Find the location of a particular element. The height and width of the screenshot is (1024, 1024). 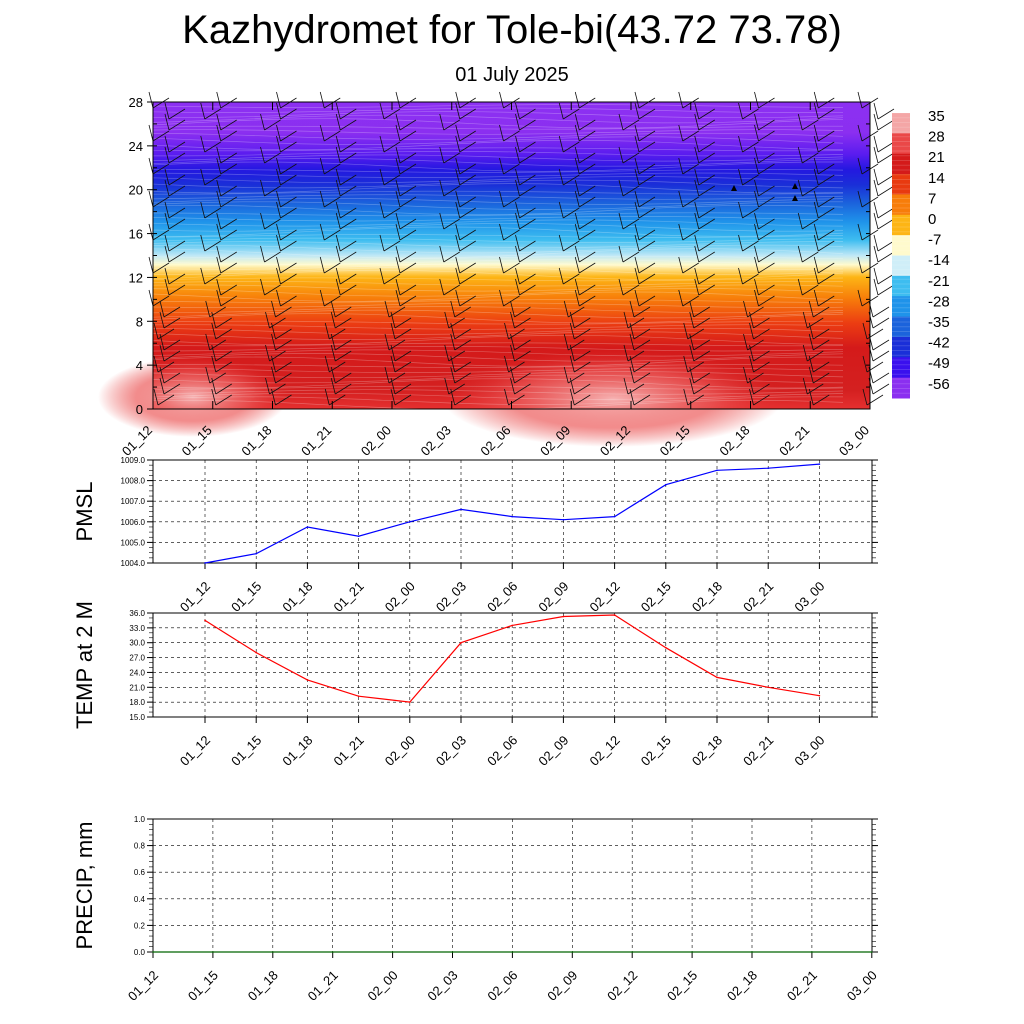

y-tick-label: 36.0 is located at coordinates (137, 613).